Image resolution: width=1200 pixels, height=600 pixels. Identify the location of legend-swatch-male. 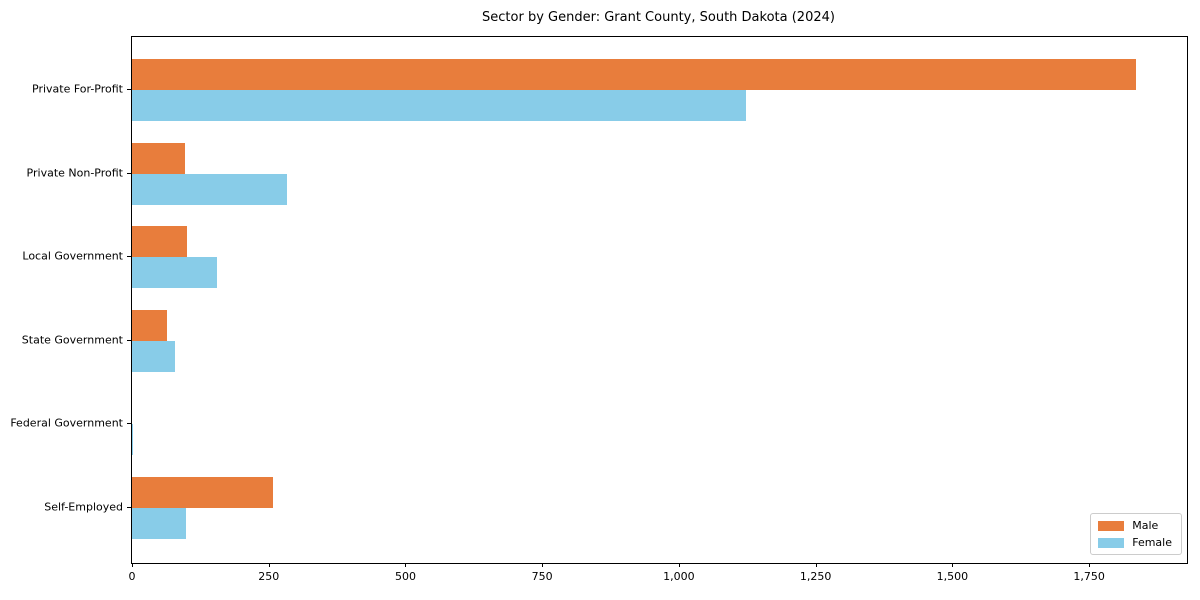
(1111, 525).